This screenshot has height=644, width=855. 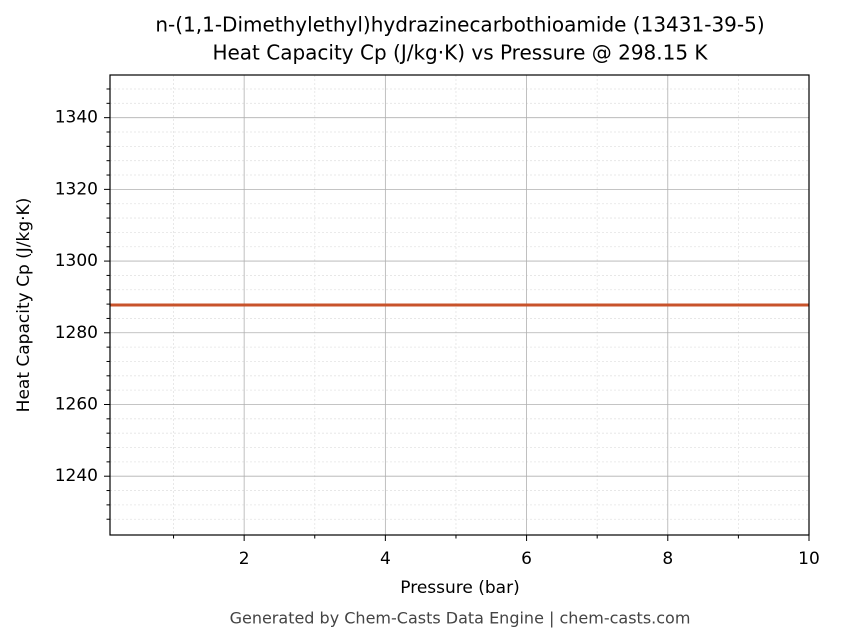 I want to click on y-tick-label: 1280, so click(x=76, y=333).